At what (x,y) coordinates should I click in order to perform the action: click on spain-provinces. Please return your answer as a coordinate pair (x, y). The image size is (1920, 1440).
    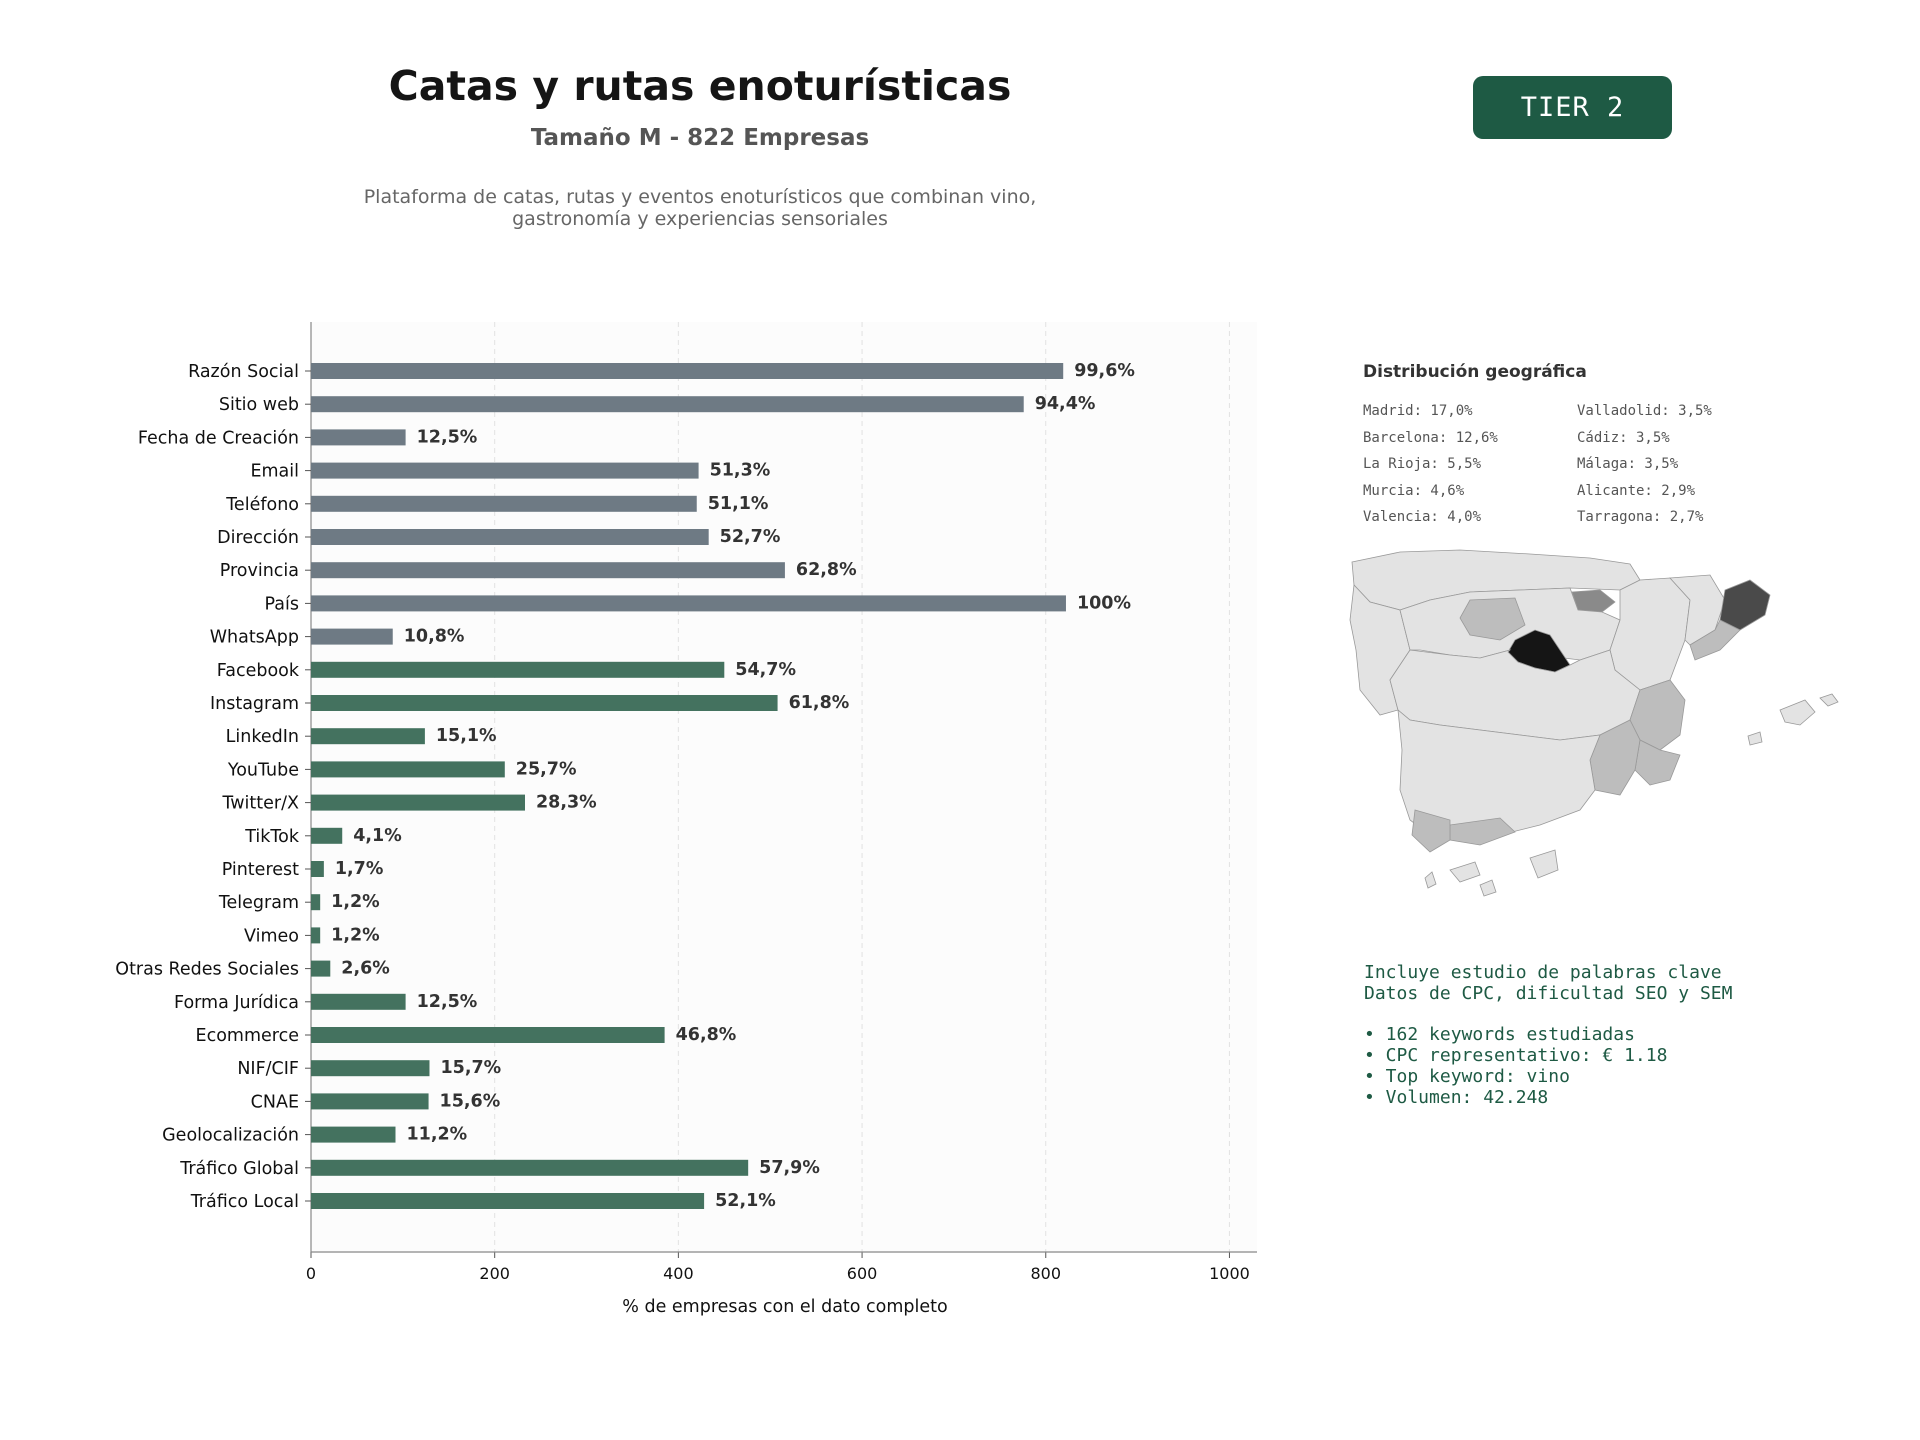
    Looking at the image, I should click on (1594, 723).